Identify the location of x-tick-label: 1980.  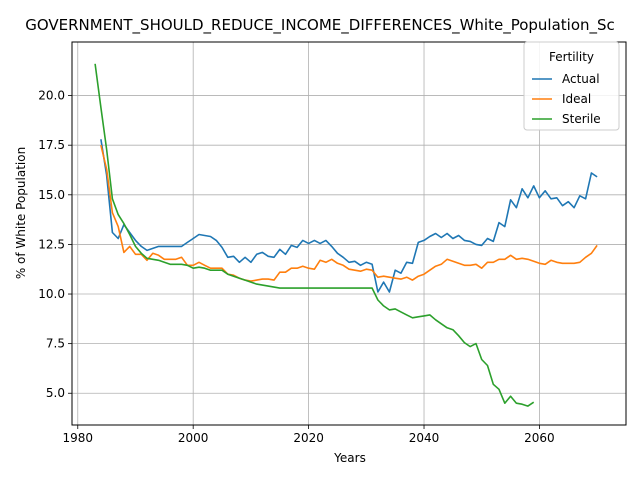
(77, 438).